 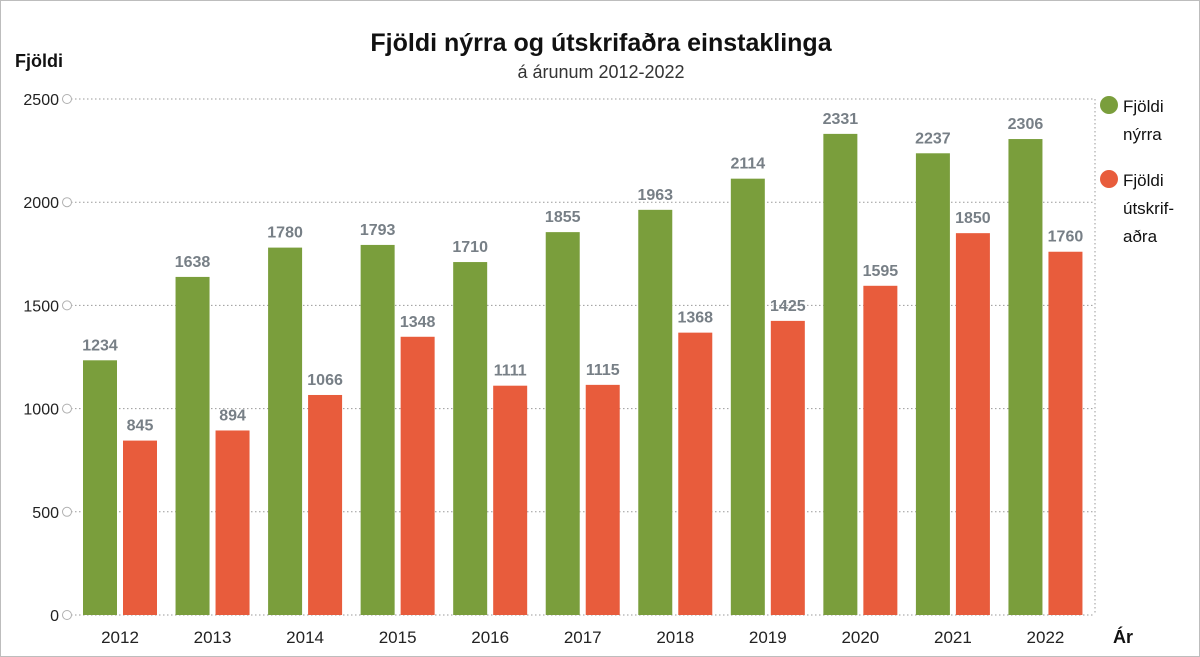 What do you see at coordinates (1066, 237) in the screenshot?
I see `data-label: 1760` at bounding box center [1066, 237].